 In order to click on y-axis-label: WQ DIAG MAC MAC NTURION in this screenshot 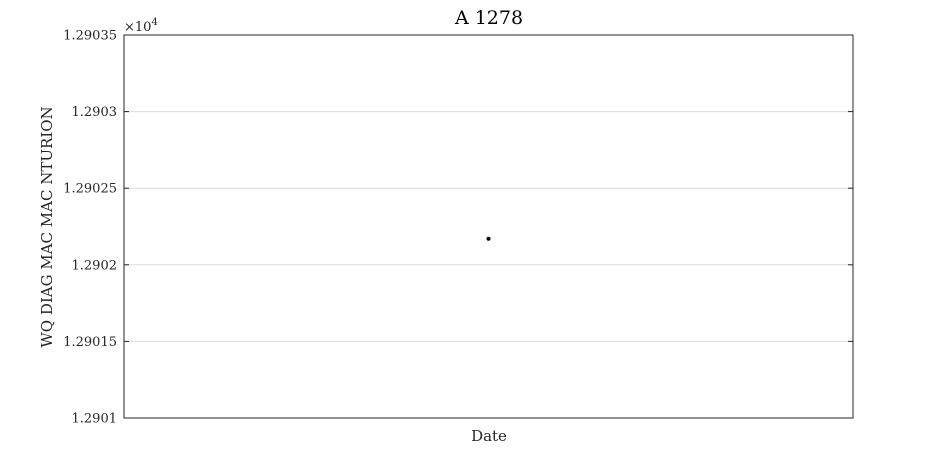, I will do `click(47, 226)`.